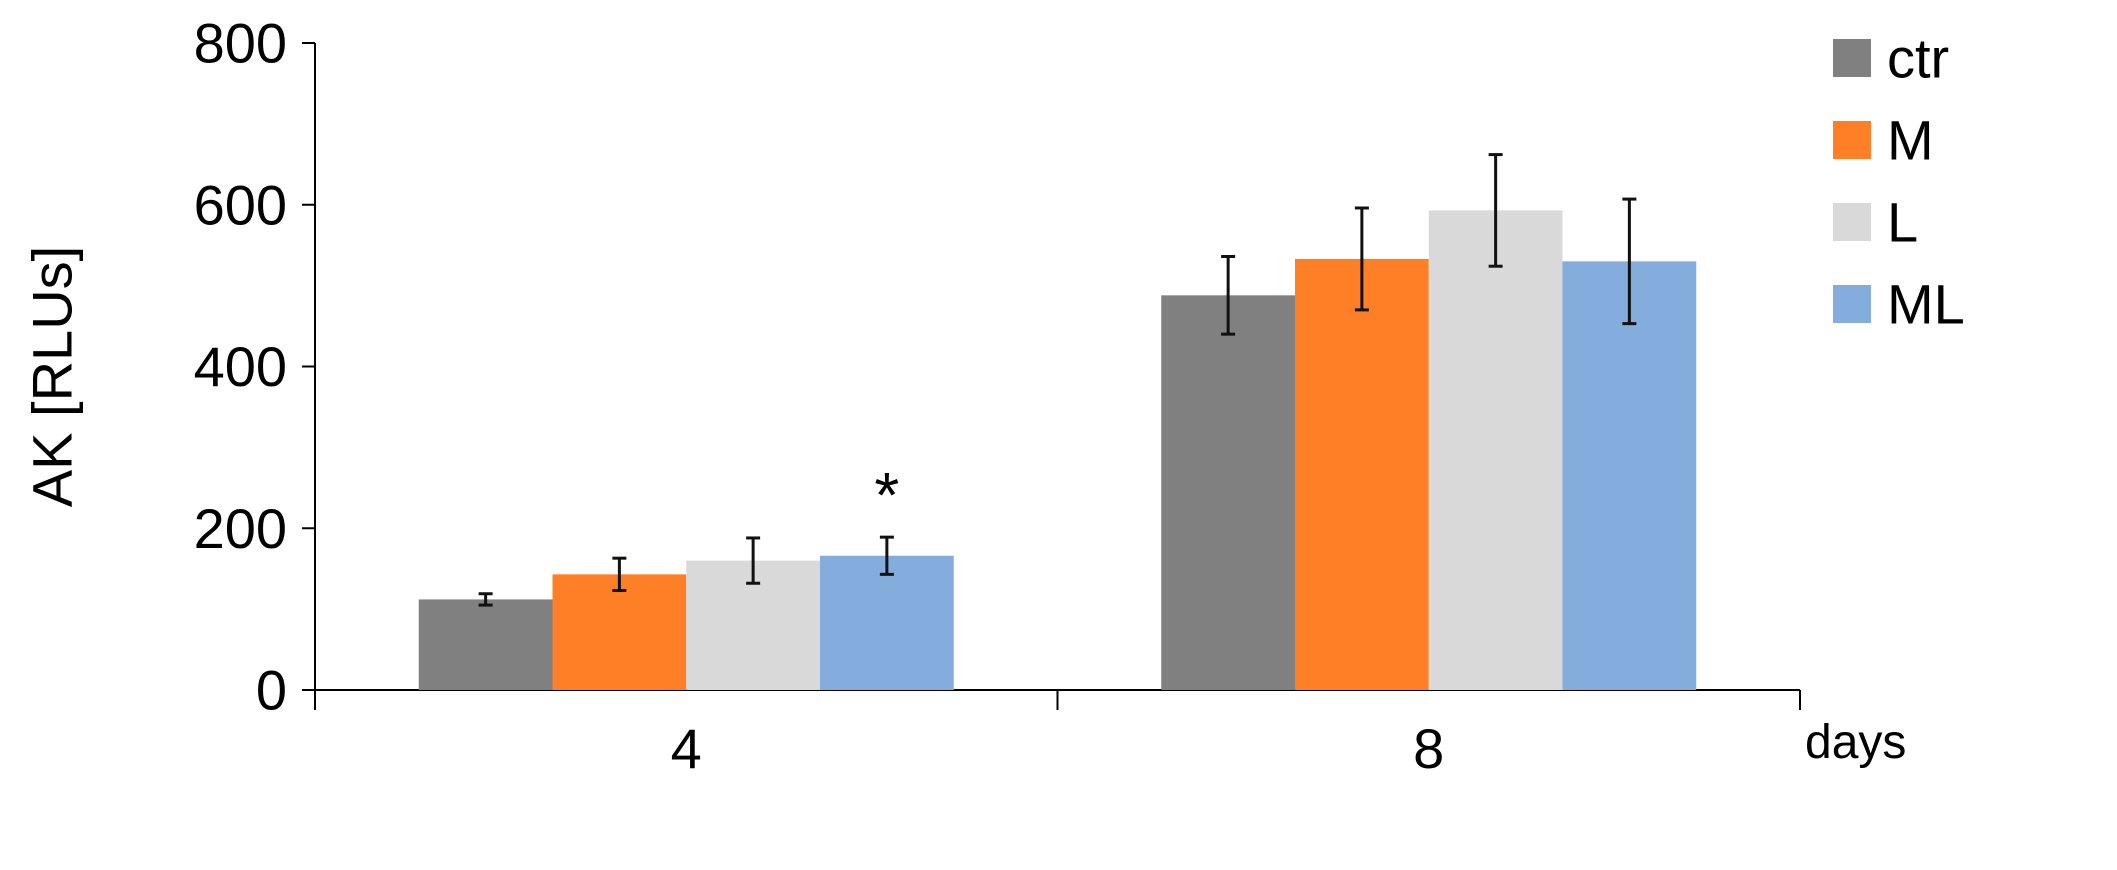  I want to click on significance-marker: *, so click(886, 495).